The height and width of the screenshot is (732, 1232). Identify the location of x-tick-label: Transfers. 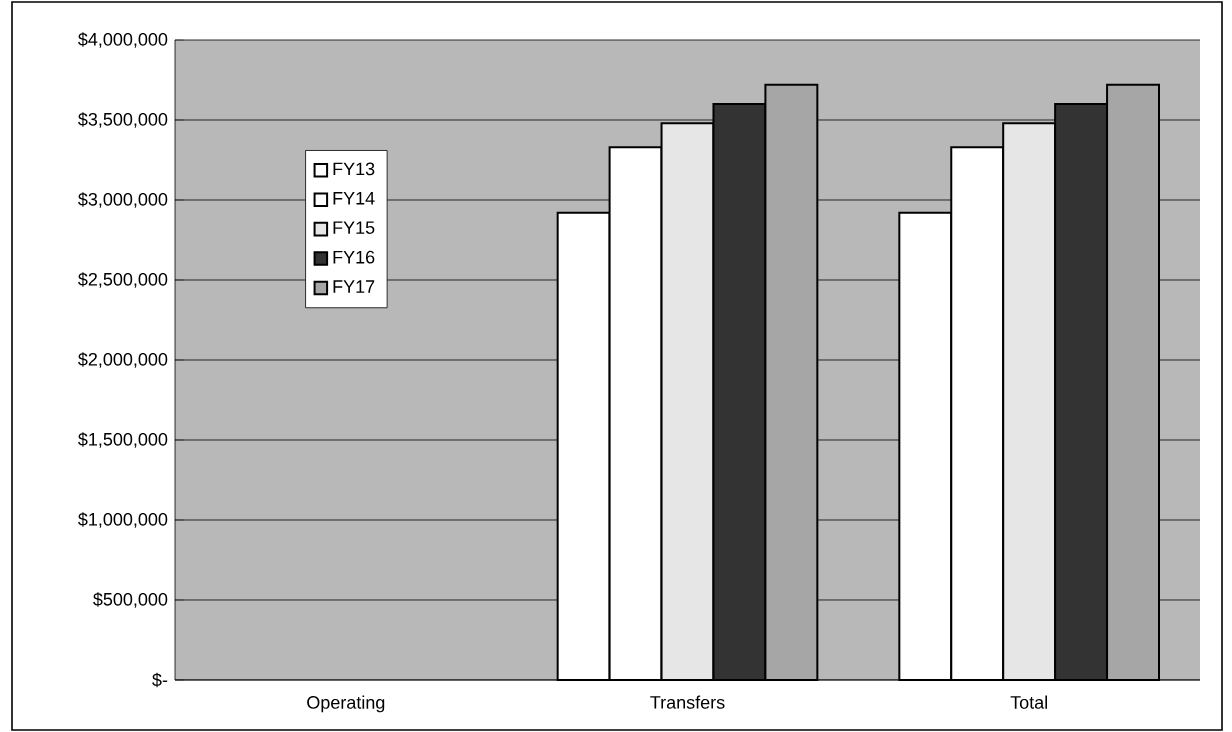
(687, 702).